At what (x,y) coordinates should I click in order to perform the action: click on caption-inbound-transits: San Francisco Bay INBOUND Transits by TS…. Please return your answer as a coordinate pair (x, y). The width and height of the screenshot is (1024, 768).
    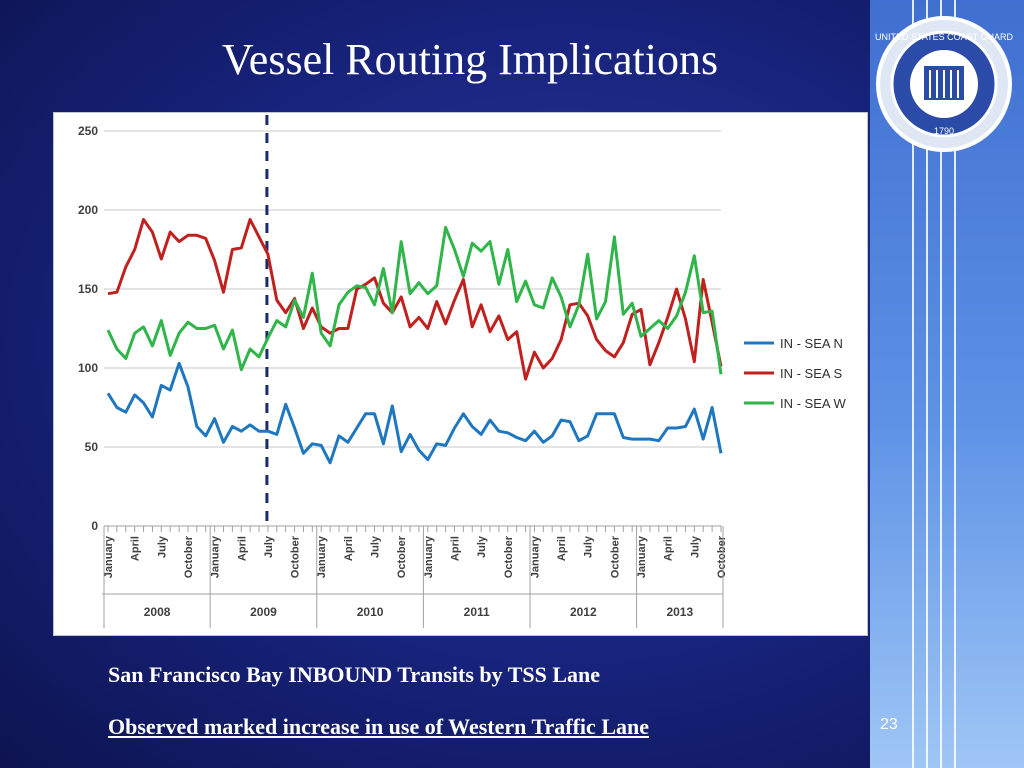
    Looking at the image, I should click on (354, 674).